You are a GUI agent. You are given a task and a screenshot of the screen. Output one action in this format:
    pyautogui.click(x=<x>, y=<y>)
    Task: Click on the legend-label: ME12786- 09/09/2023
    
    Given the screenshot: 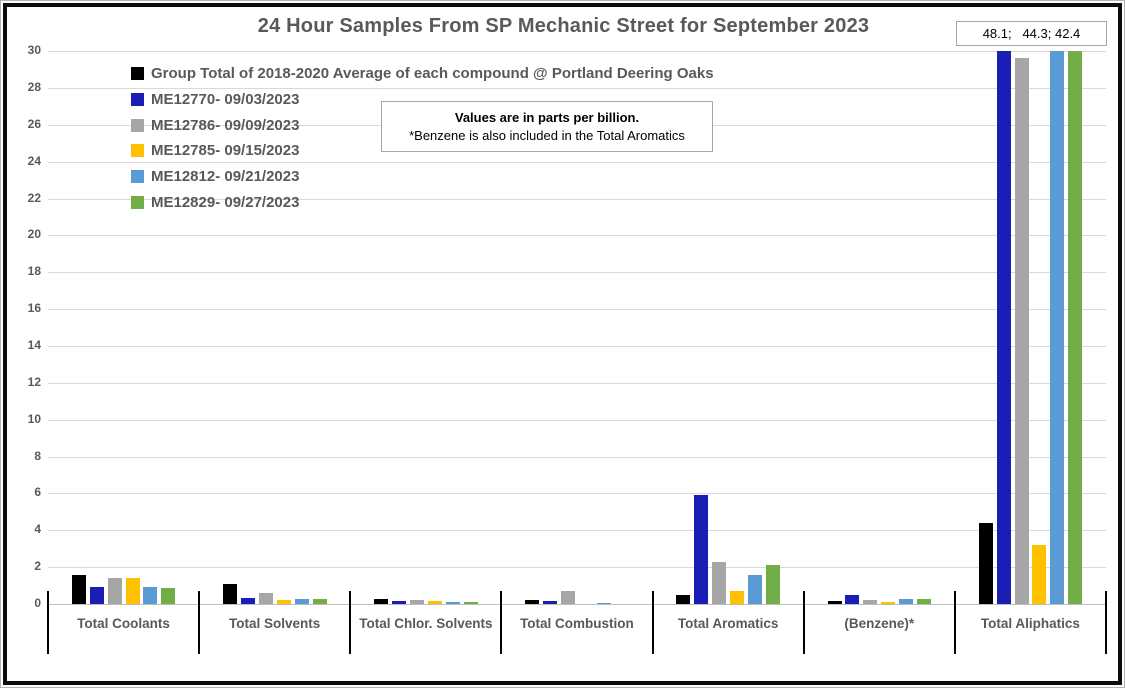 What is the action you would take?
    pyautogui.click(x=225, y=125)
    